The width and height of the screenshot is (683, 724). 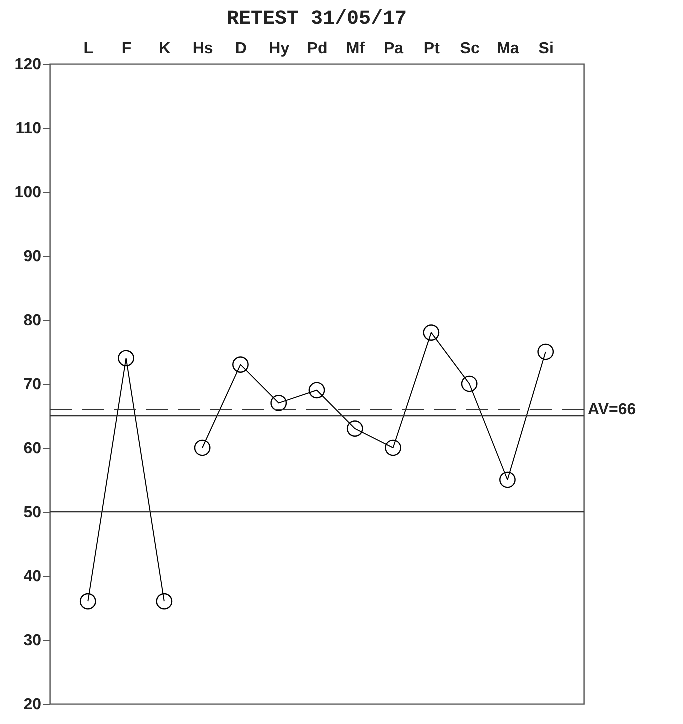 What do you see at coordinates (28, 193) in the screenshot?
I see `y-tick-label: 100` at bounding box center [28, 193].